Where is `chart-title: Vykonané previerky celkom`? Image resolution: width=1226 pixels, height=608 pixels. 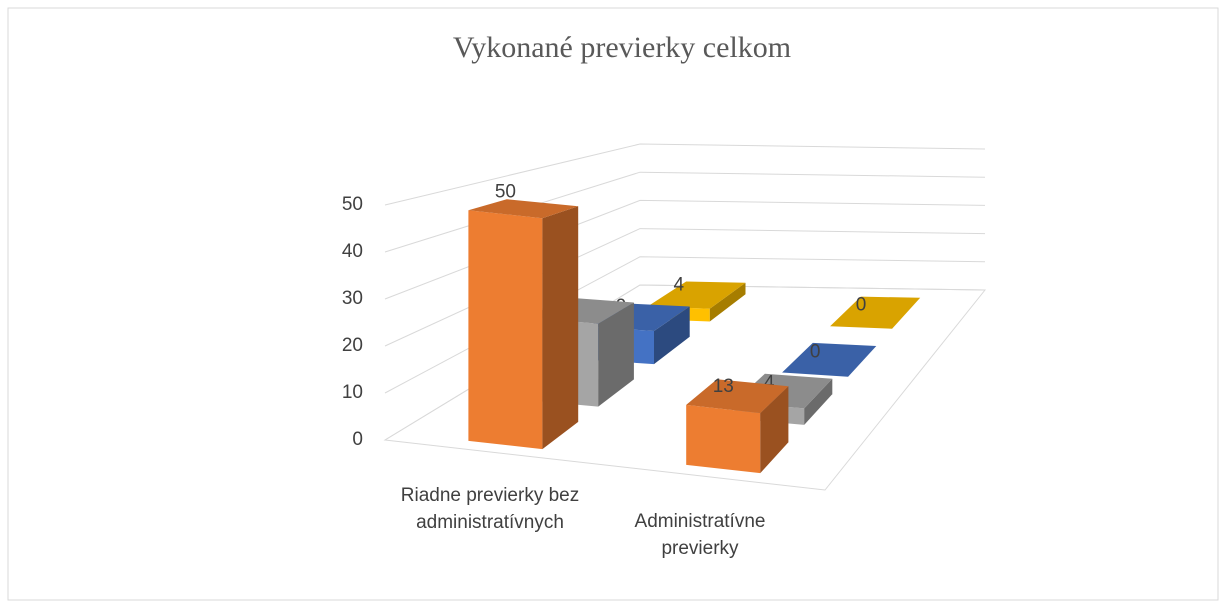
chart-title: Vykonané previerky celkom is located at coordinates (622, 47).